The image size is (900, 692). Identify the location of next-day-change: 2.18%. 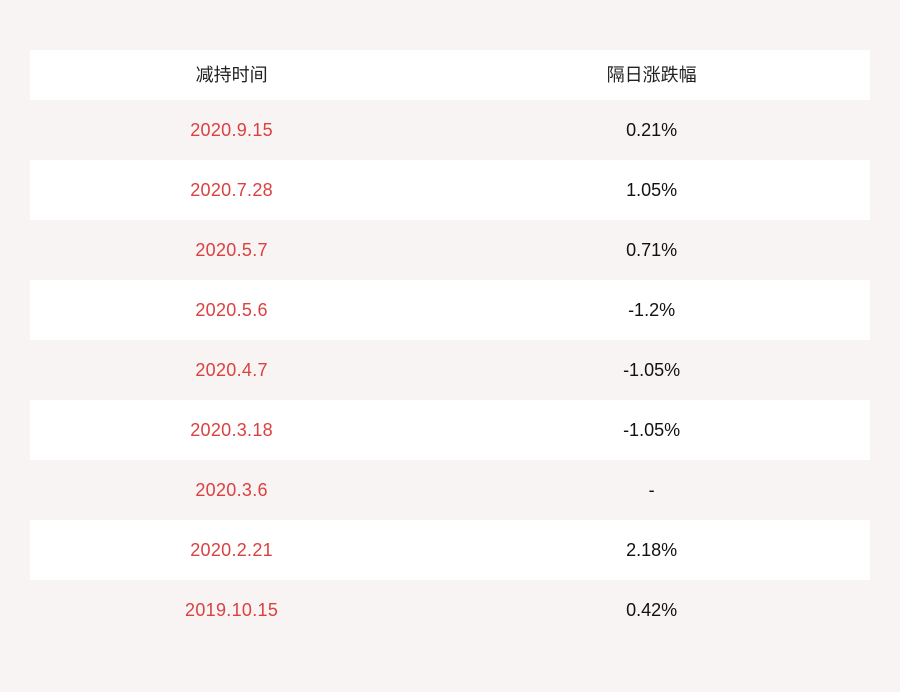
(652, 550).